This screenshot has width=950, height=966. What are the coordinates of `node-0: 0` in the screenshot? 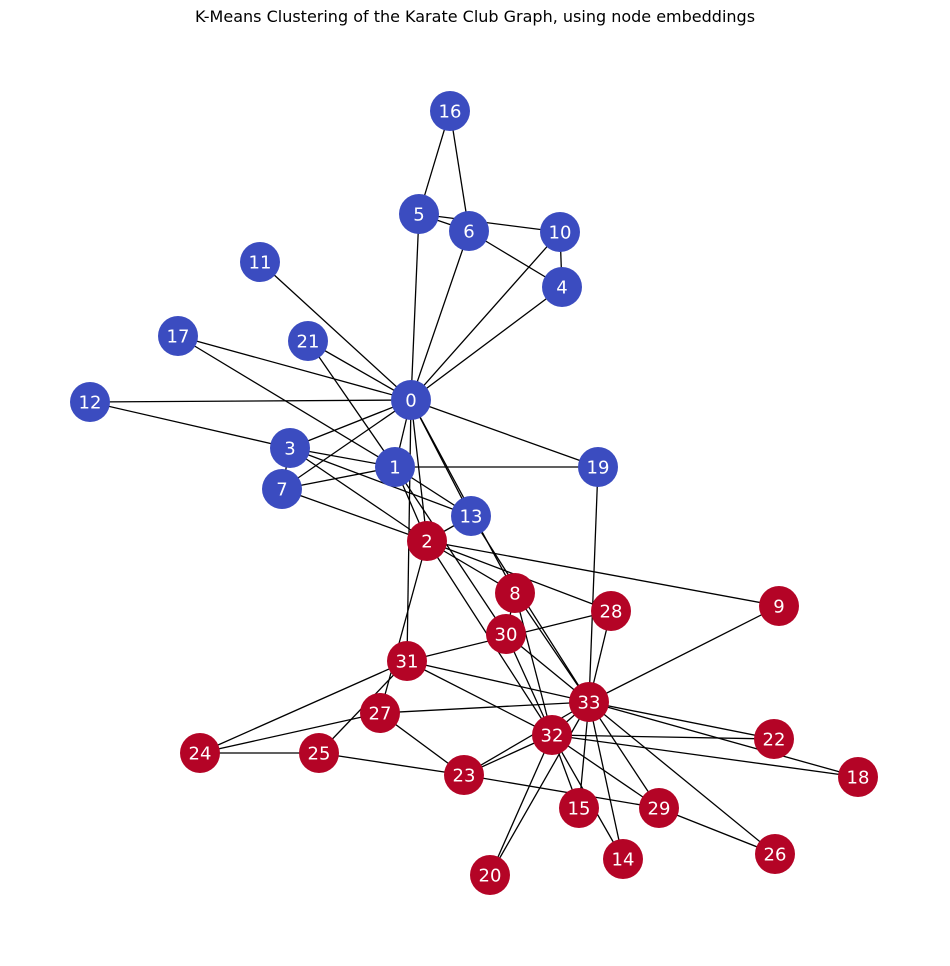 It's located at (411, 400).